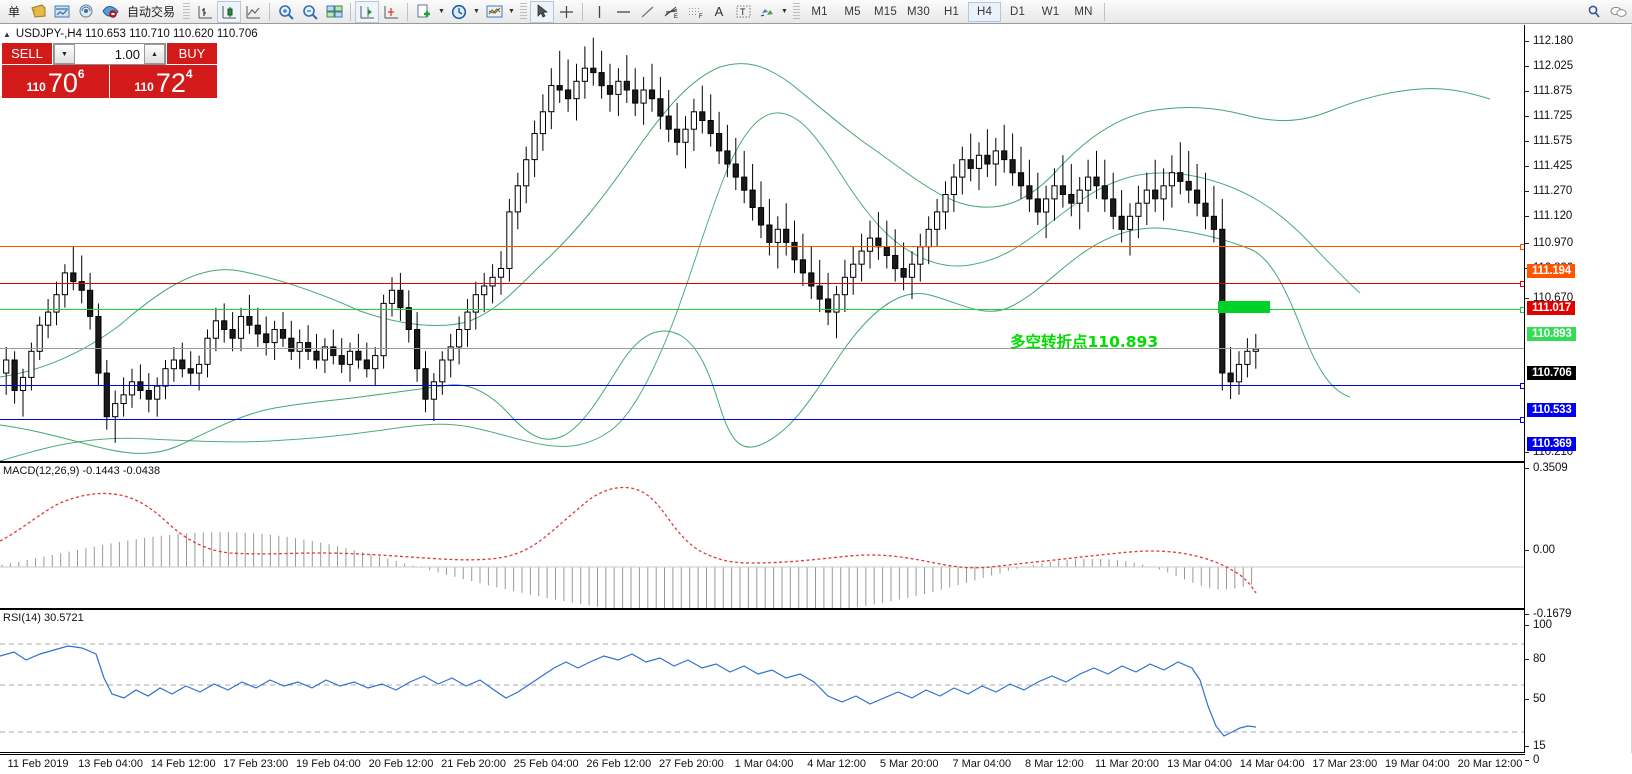  What do you see at coordinates (1083, 11) in the screenshot?
I see `timeframe-mn: MN` at bounding box center [1083, 11].